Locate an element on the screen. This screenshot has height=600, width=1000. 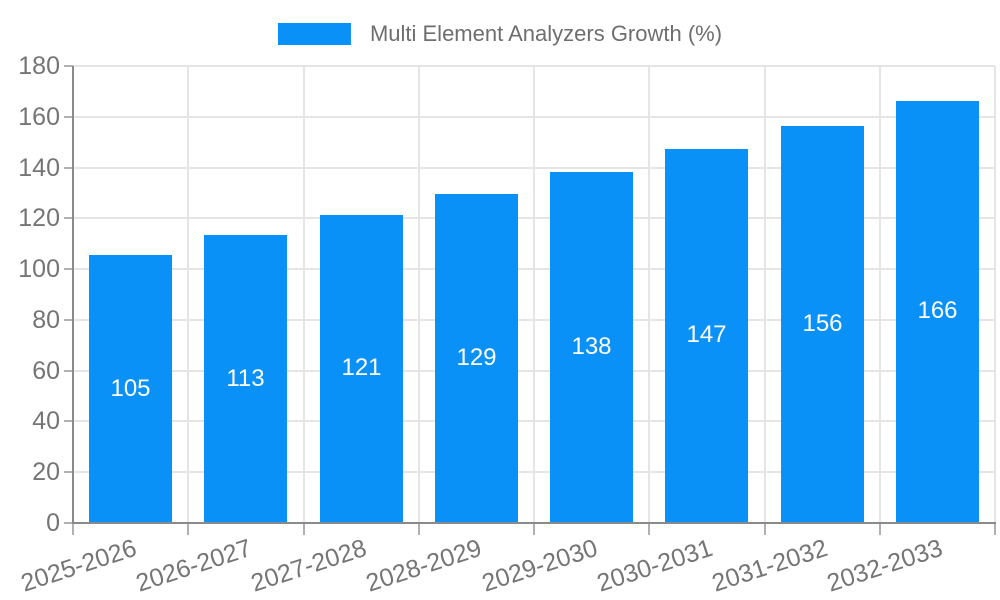
y-axis-label: 0 is located at coordinates (53, 523).